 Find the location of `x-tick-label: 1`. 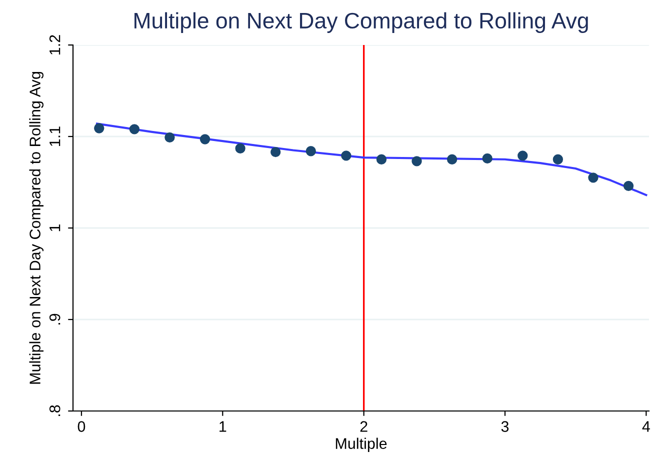

x-tick-label: 1 is located at coordinates (223, 426).